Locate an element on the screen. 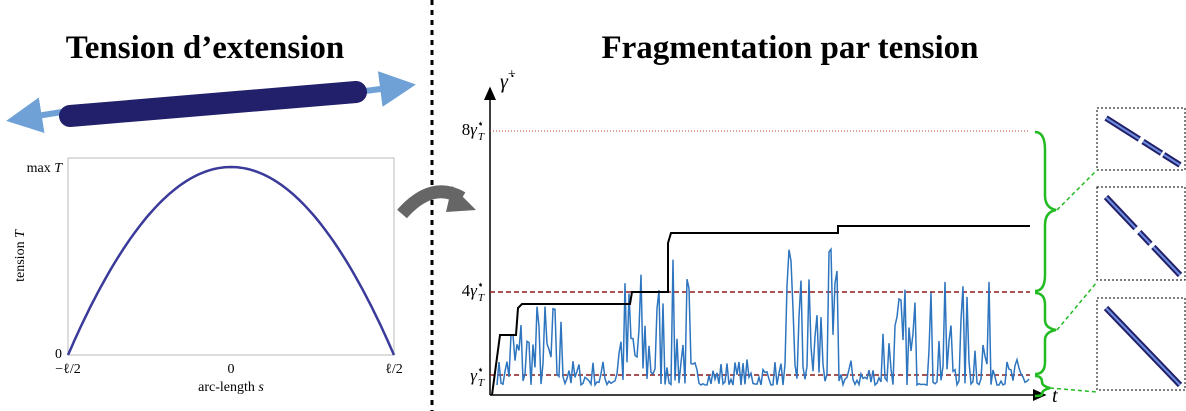 The height and width of the screenshot is (411, 1186). y-axis-label: γ̇+ is located at coordinates (508, 80).